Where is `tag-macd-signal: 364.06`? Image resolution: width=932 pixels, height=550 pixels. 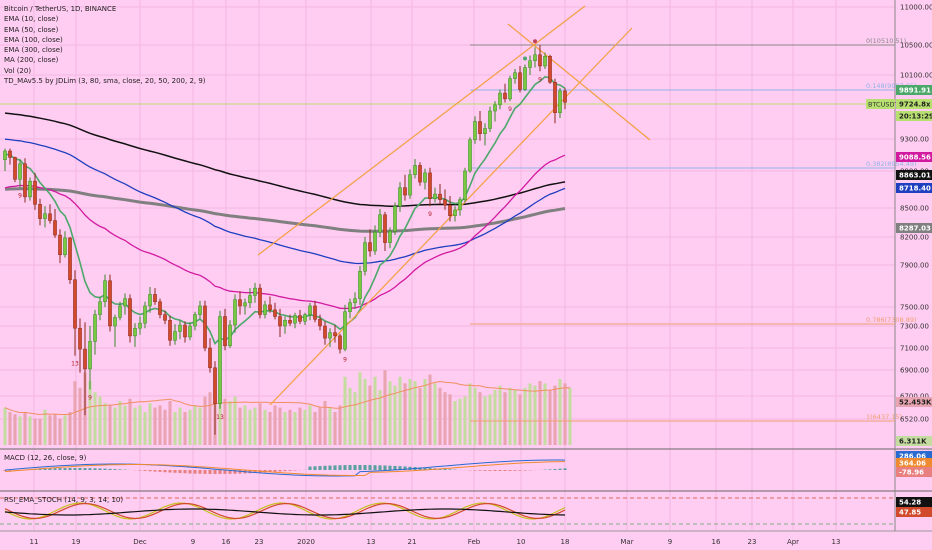 tag-macd-signal: 364.06 is located at coordinates (912, 464).